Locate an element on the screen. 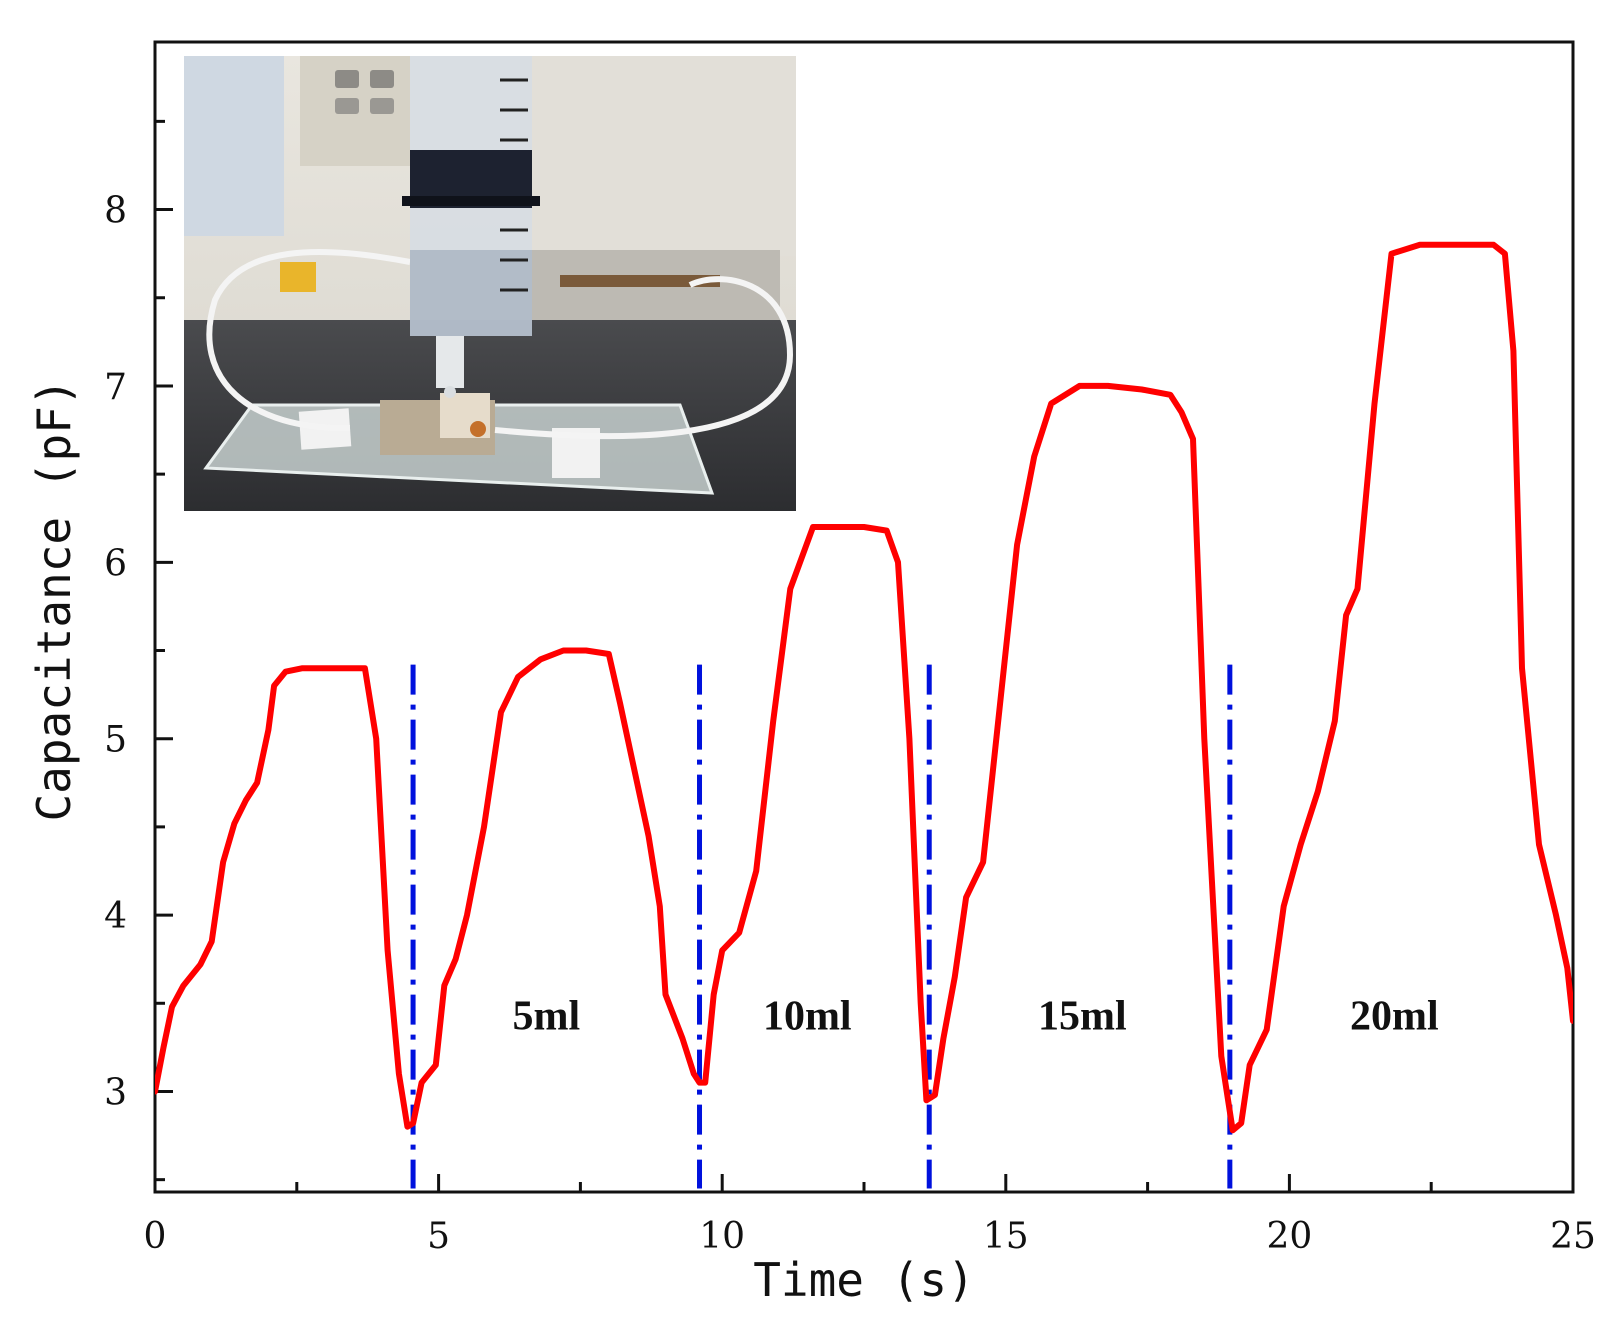  x-tick-label: 5 is located at coordinates (438, 1236).